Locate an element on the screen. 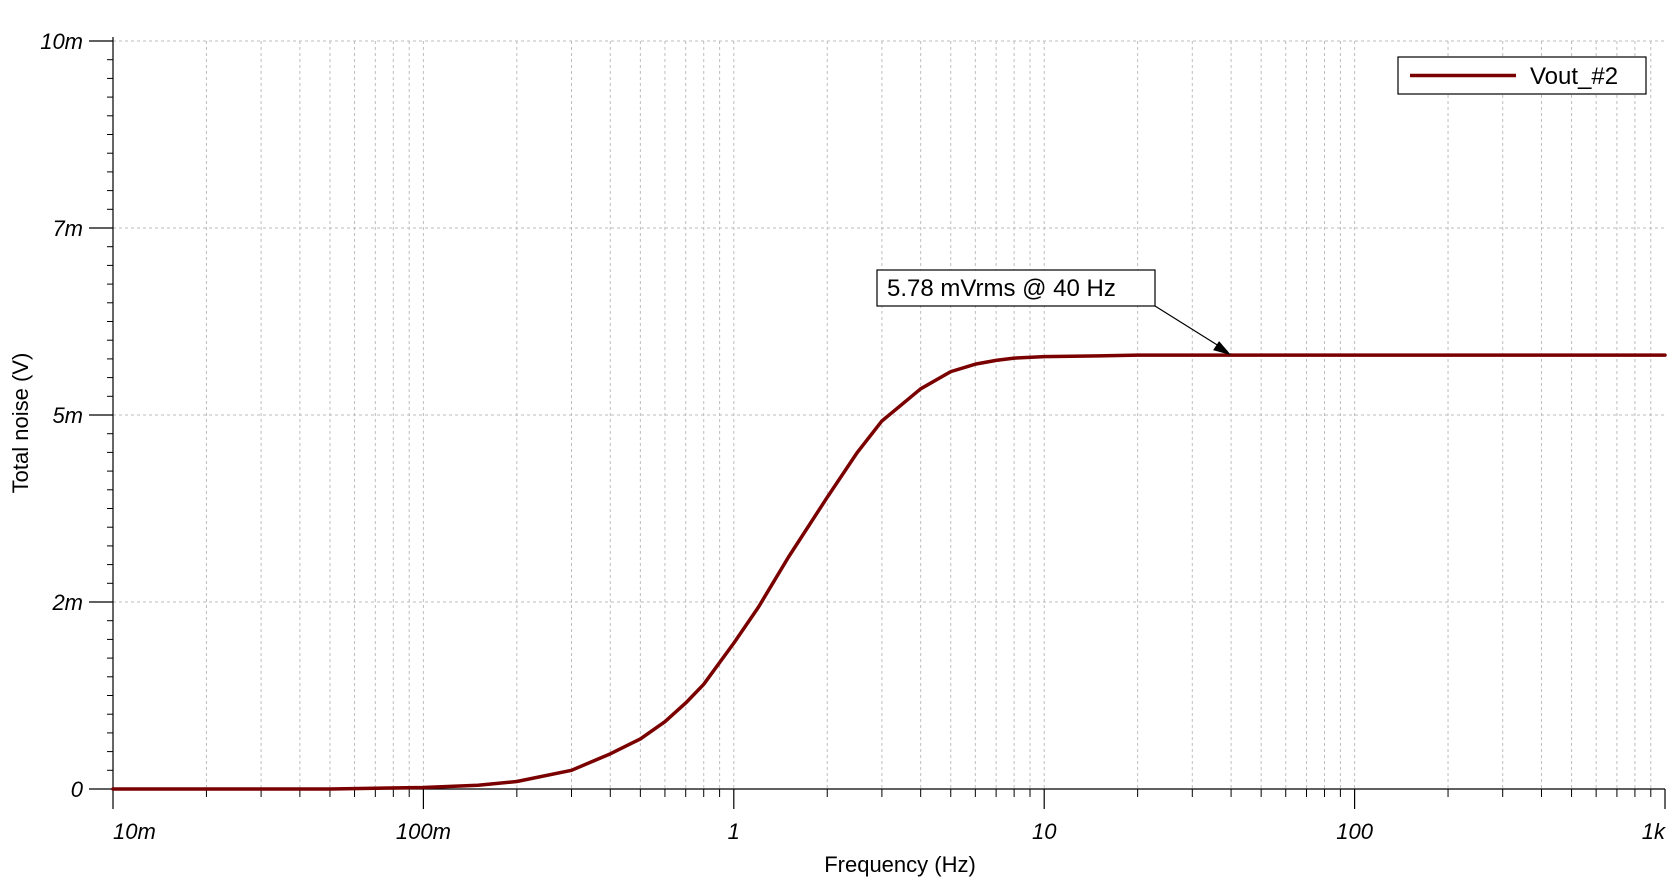 This screenshot has height=895, width=1678. annotation-box is located at coordinates (1016, 288).